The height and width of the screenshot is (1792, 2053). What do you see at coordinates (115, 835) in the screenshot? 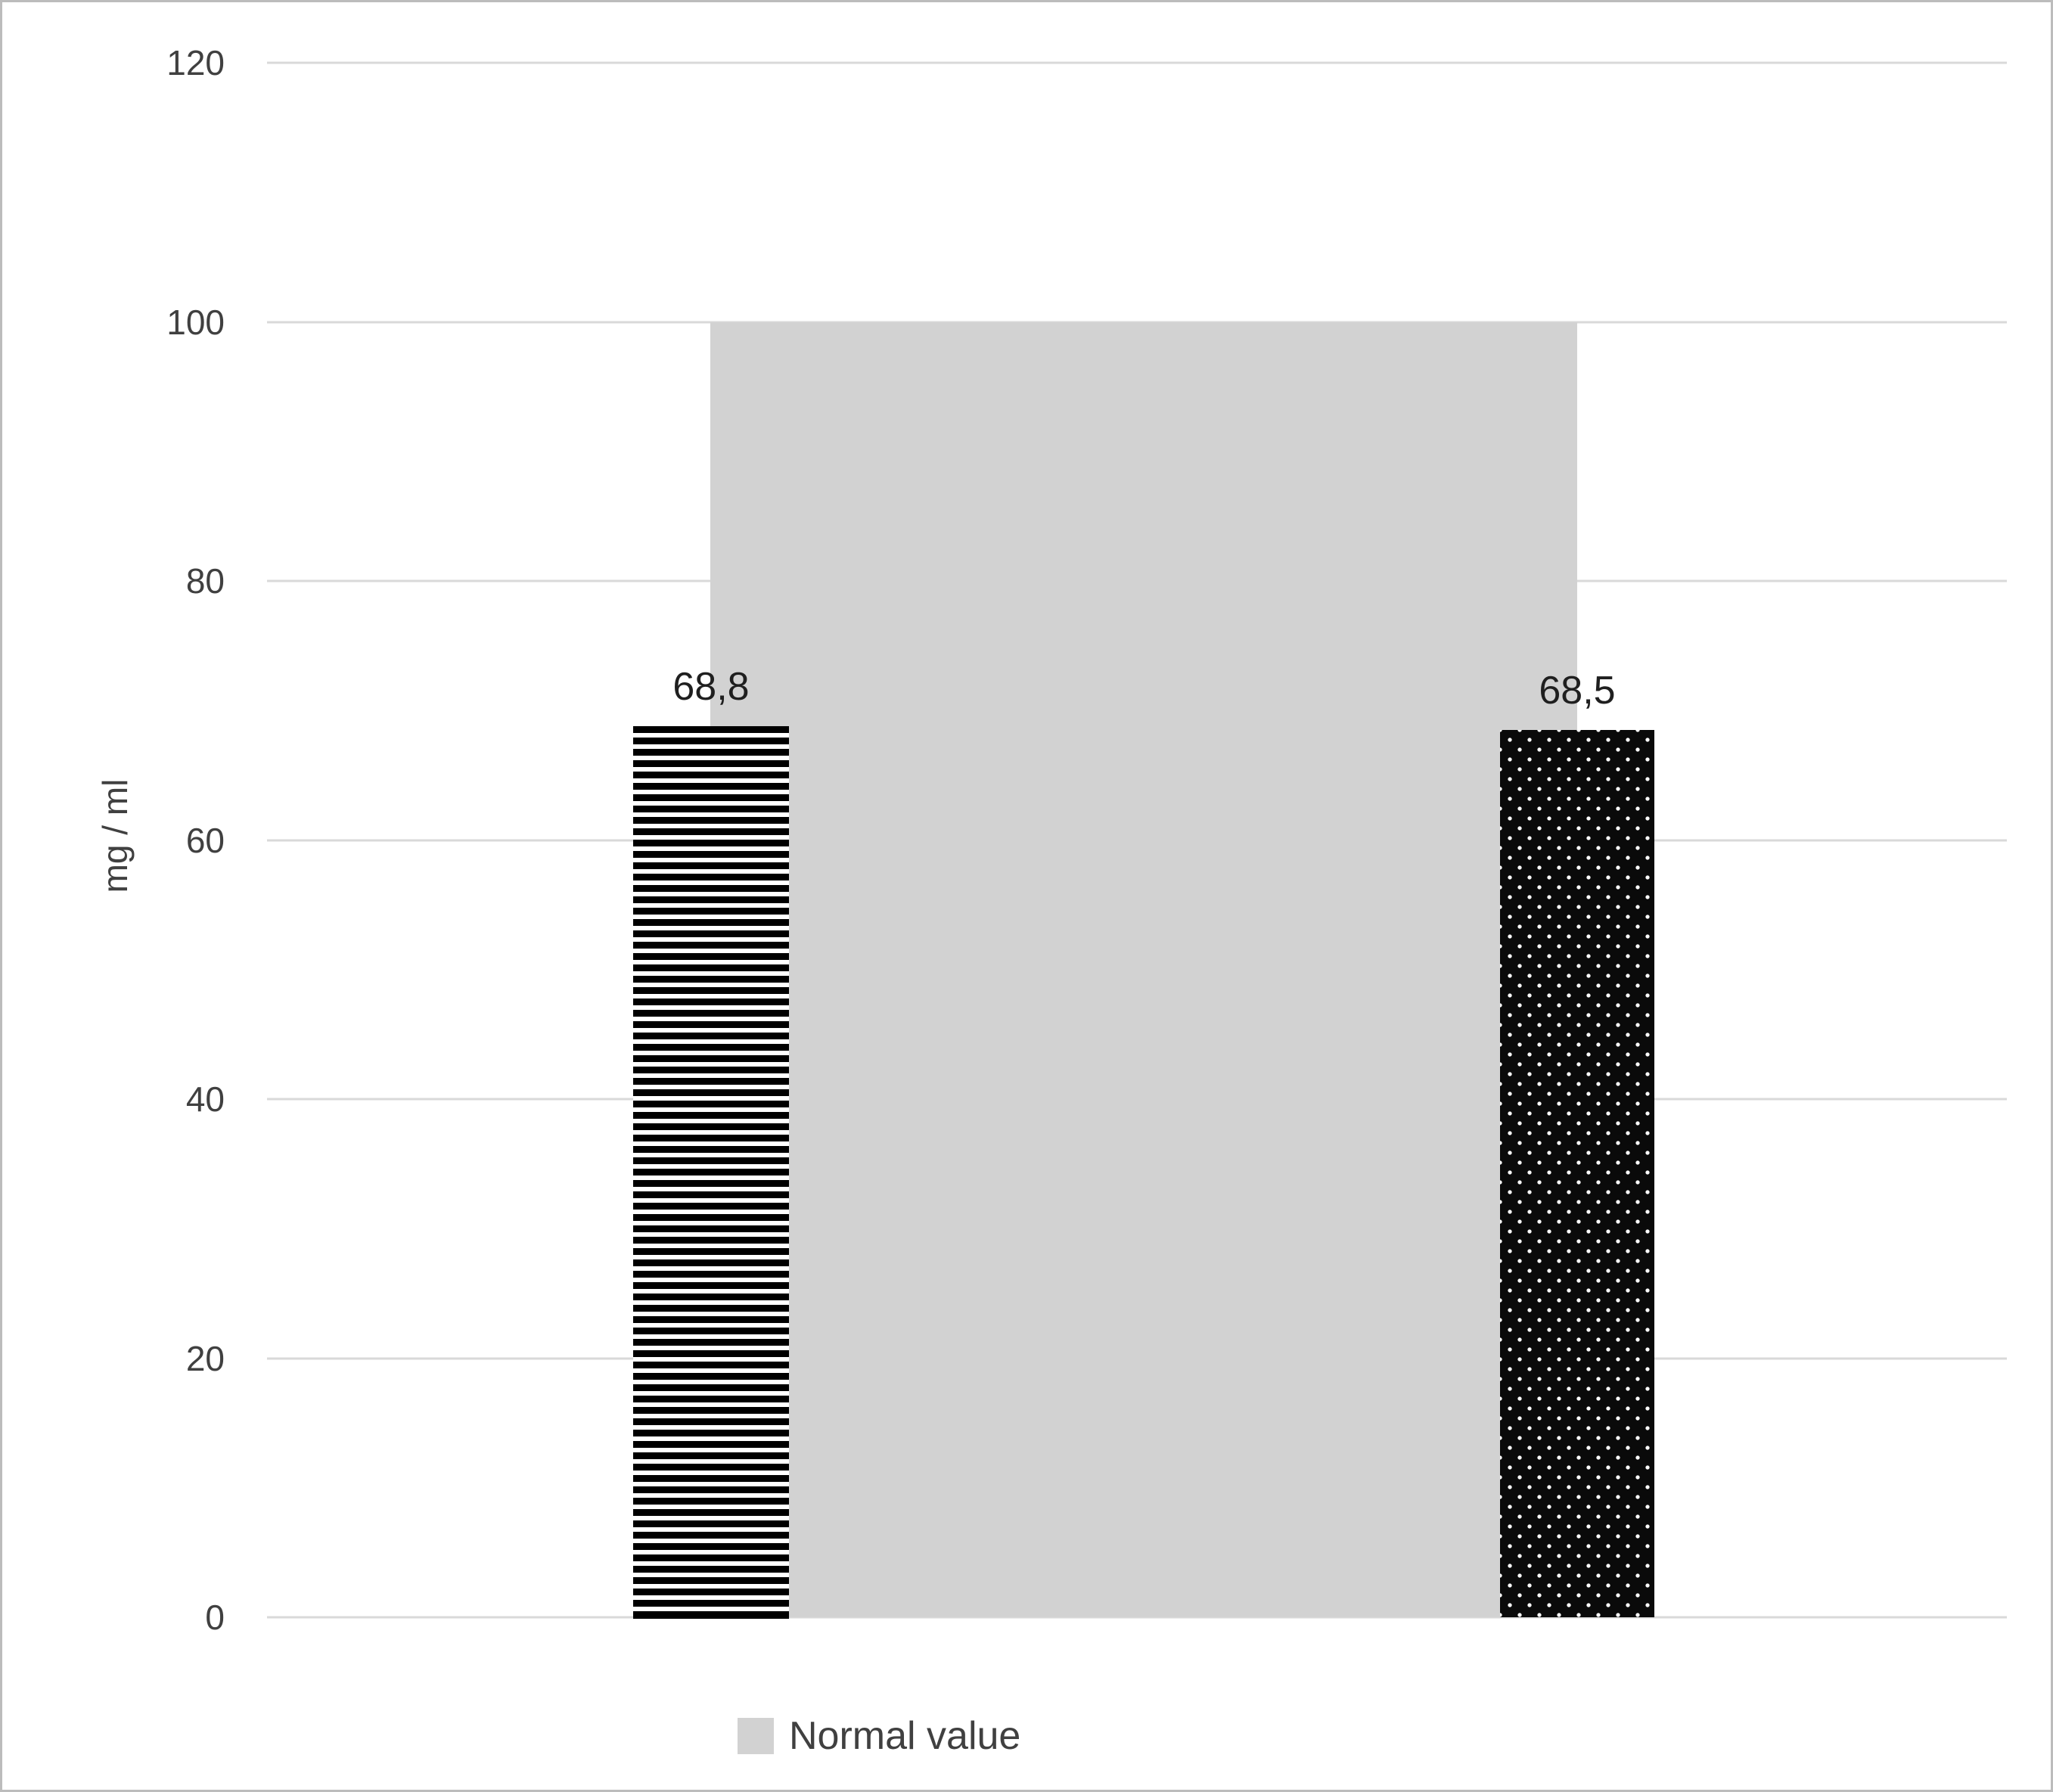
I see `y-axis-title: mg / ml` at bounding box center [115, 835].